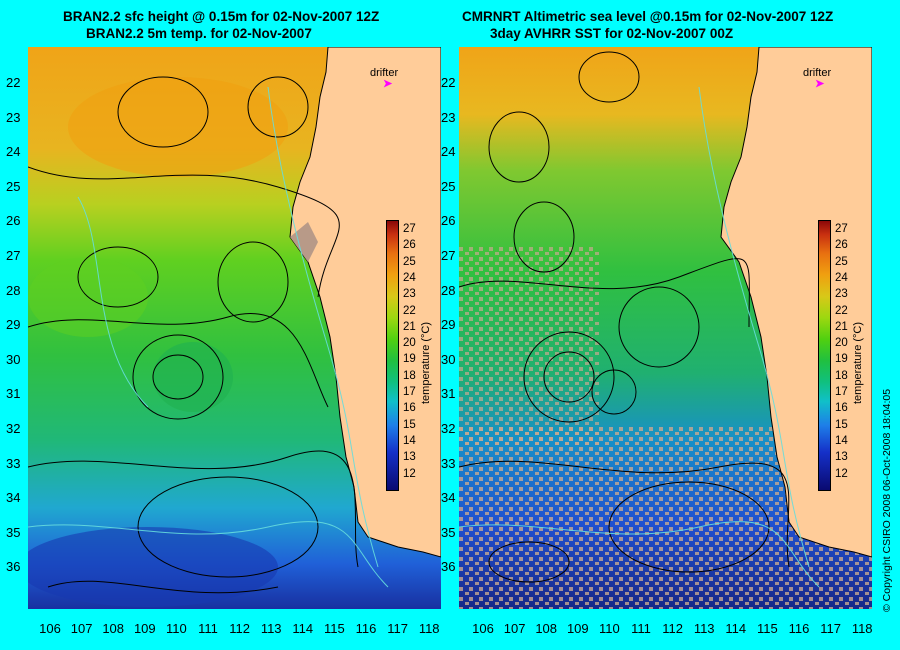  What do you see at coordinates (13, 186) in the screenshot?
I see `left-latitude-tick: 25` at bounding box center [13, 186].